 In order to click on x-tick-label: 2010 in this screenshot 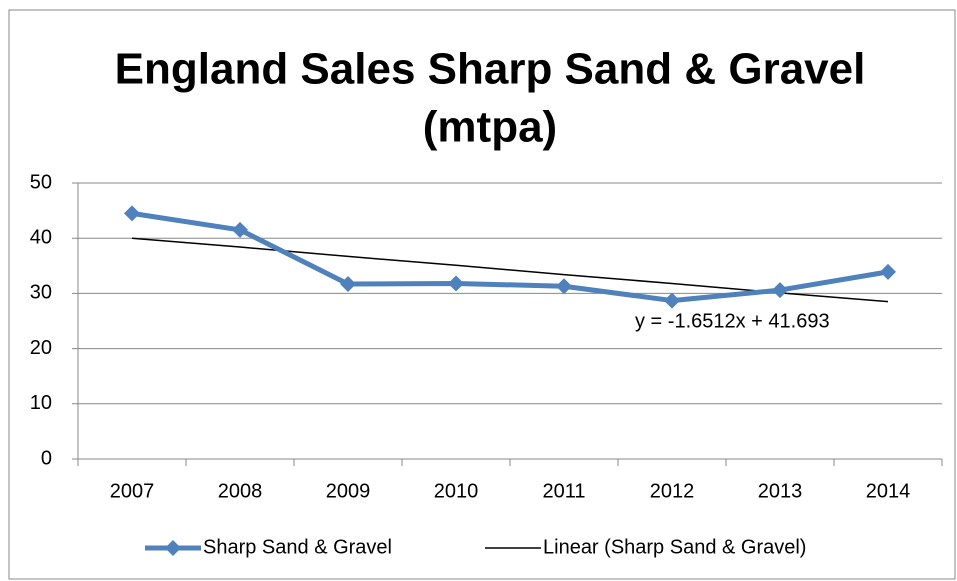, I will do `click(456, 491)`.